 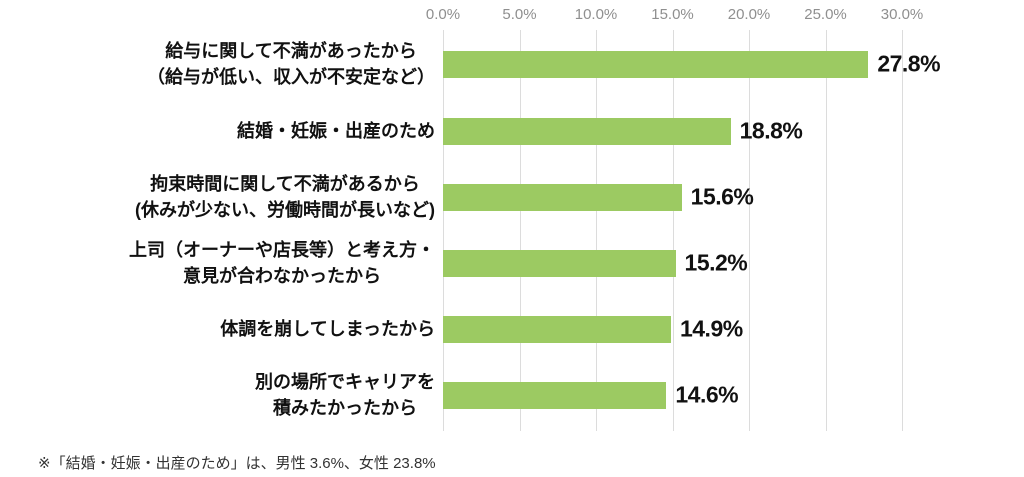 What do you see at coordinates (672, 14) in the screenshot?
I see `x-axis-tick-label: 15.0%` at bounding box center [672, 14].